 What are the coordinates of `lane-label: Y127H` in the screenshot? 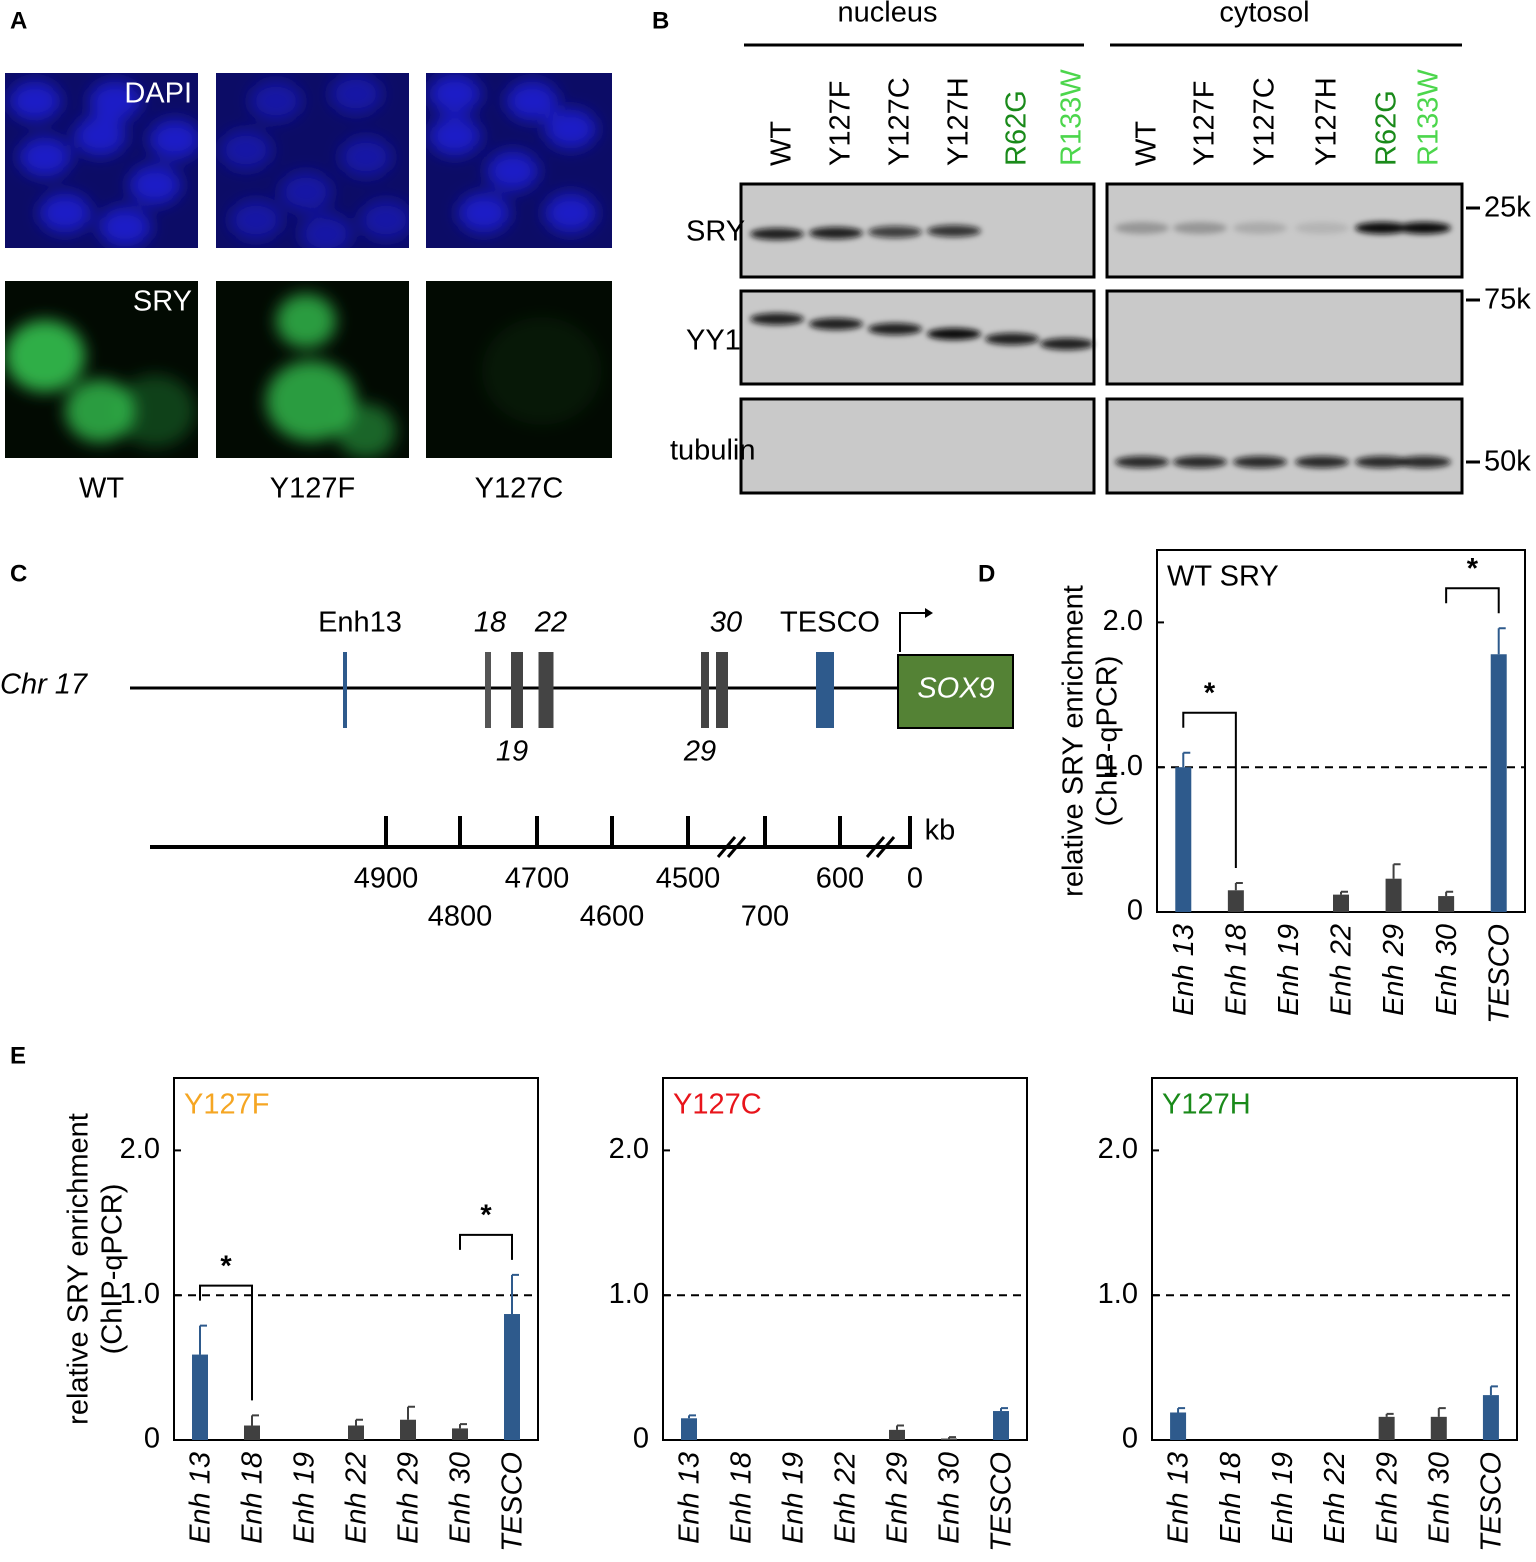 It's located at (959, 121).